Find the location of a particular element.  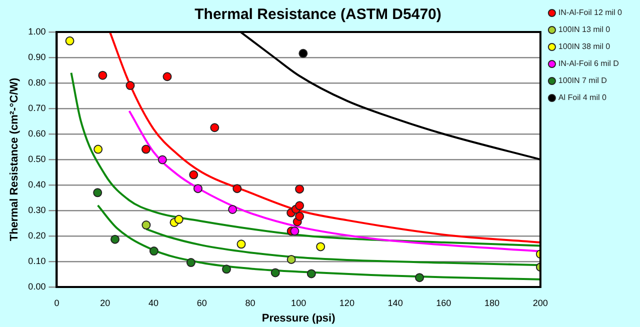

legend-label: 100IN 13 mil 0 is located at coordinates (584, 29).